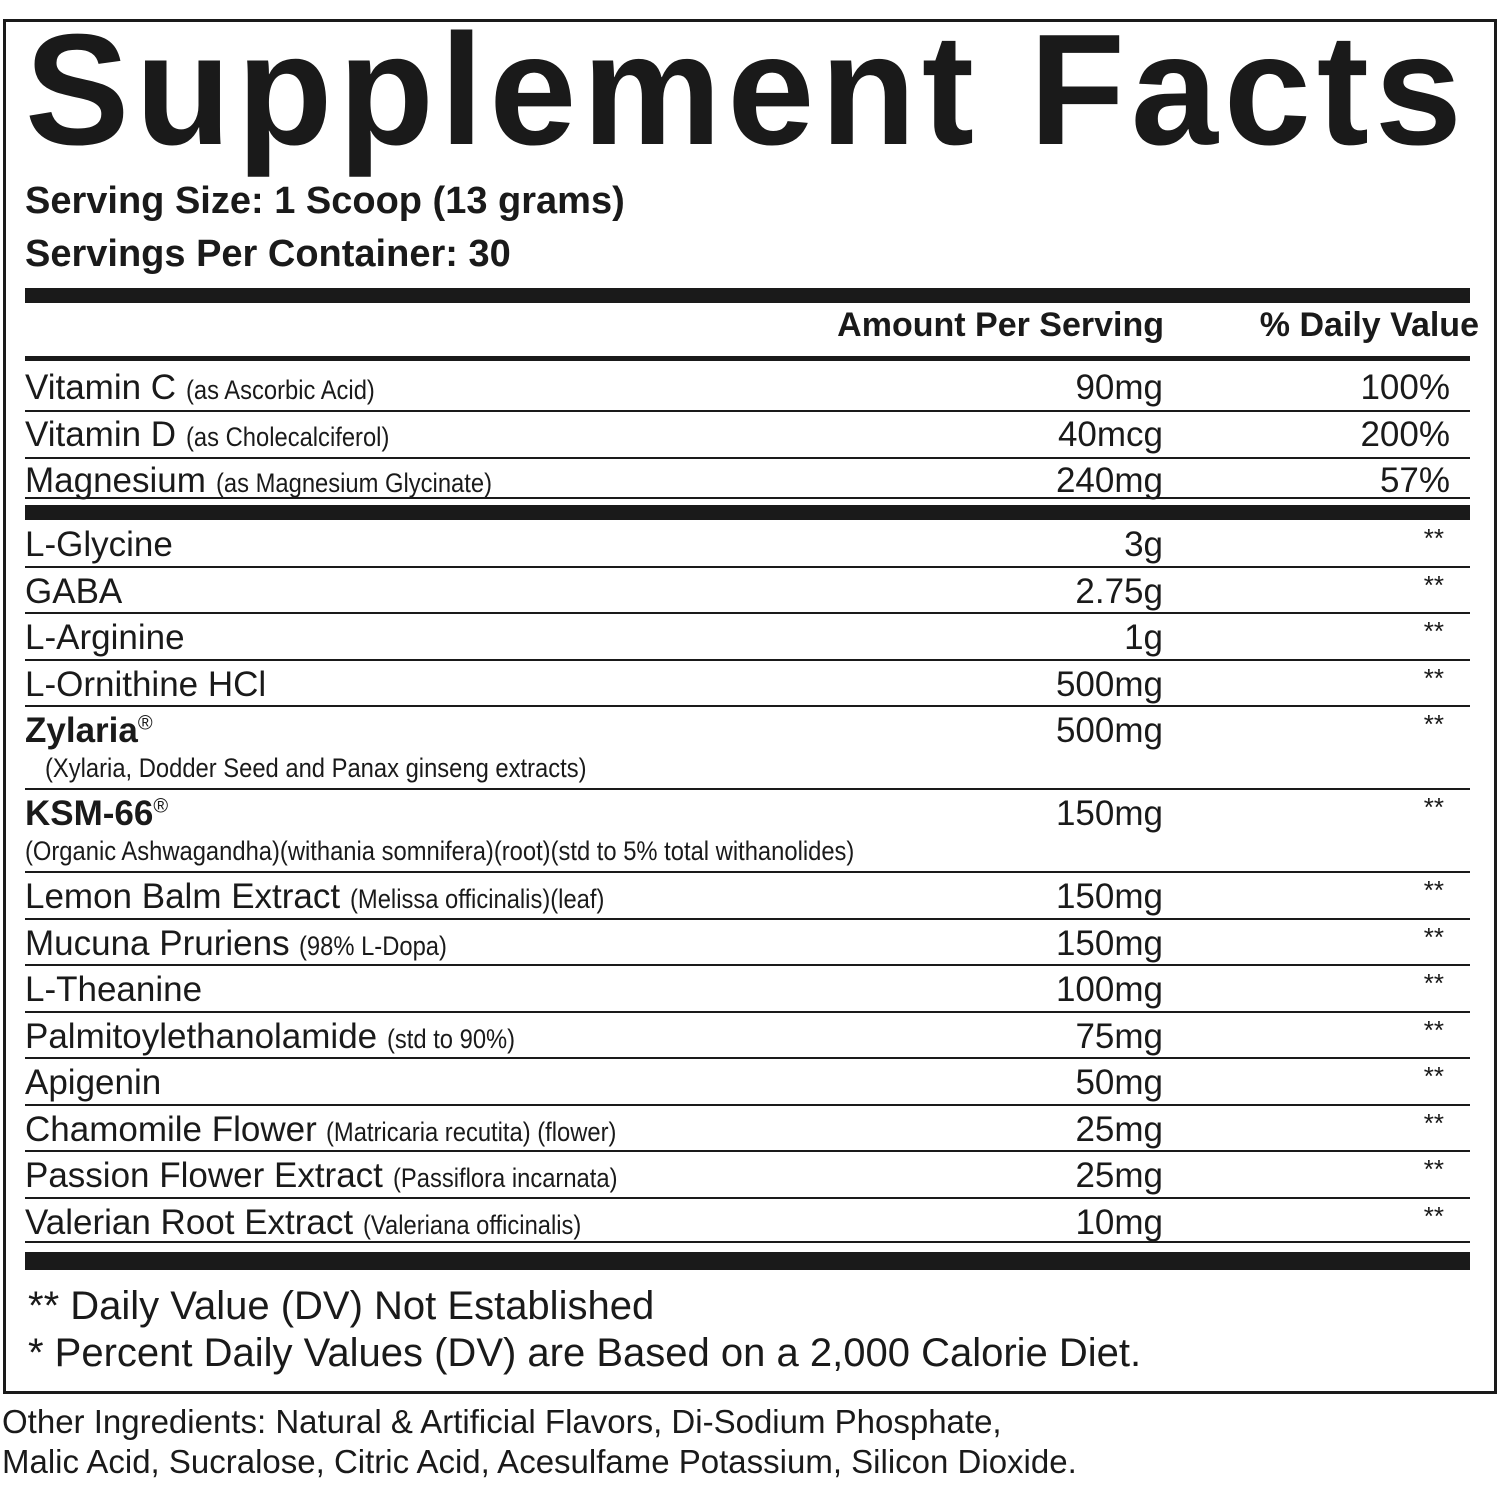  What do you see at coordinates (747, 989) in the screenshot?
I see `table-row: L-Theanine 100mg **` at bounding box center [747, 989].